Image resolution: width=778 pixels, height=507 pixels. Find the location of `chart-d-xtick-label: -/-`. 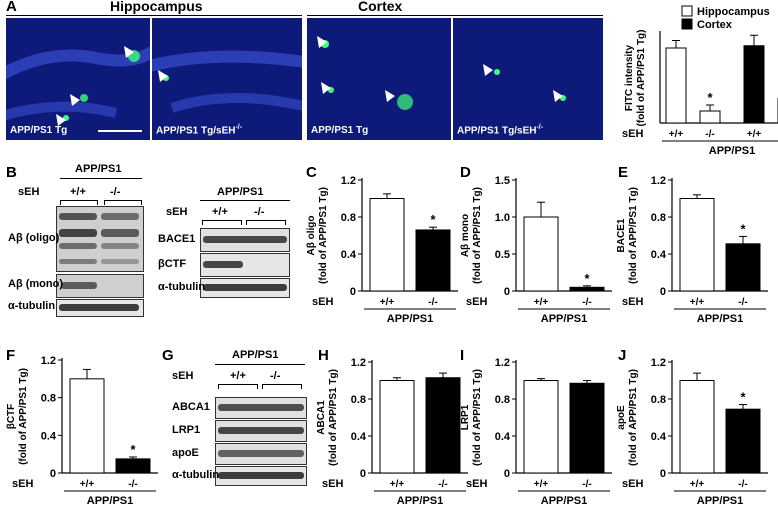

chart-d-xtick-label: -/- is located at coordinates (586, 302).